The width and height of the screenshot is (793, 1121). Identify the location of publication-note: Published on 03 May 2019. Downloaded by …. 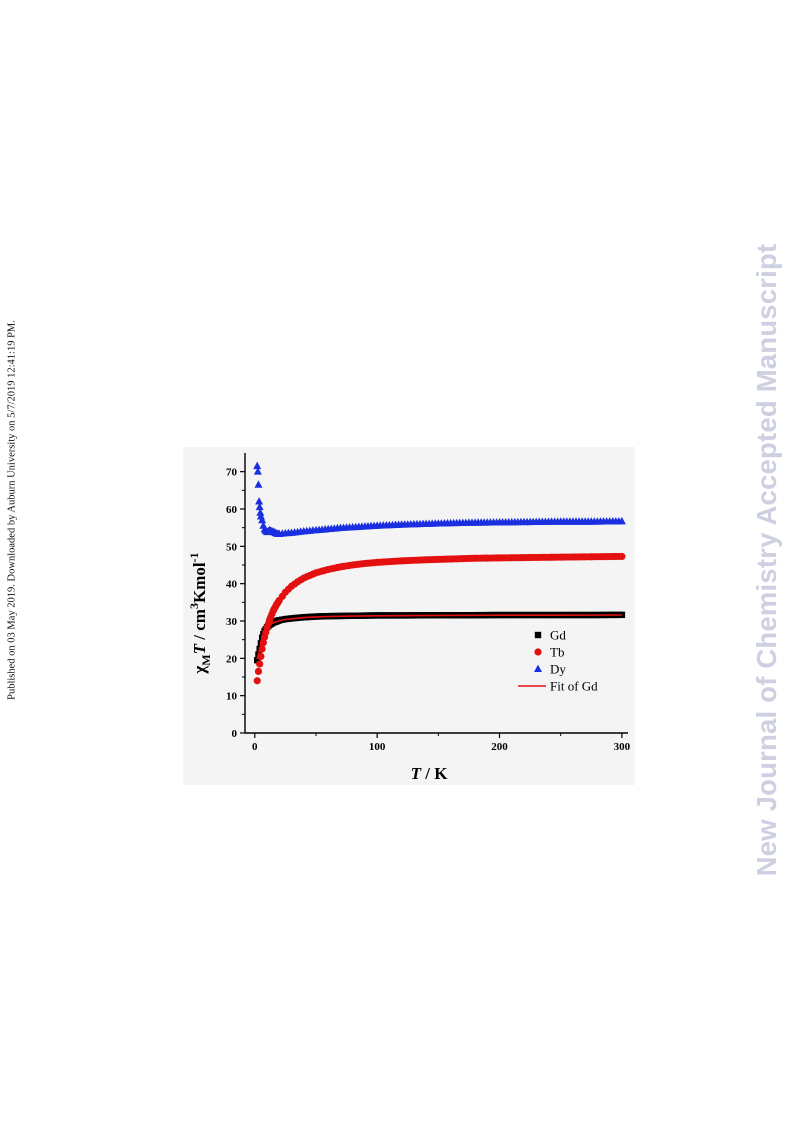
(12, 510).